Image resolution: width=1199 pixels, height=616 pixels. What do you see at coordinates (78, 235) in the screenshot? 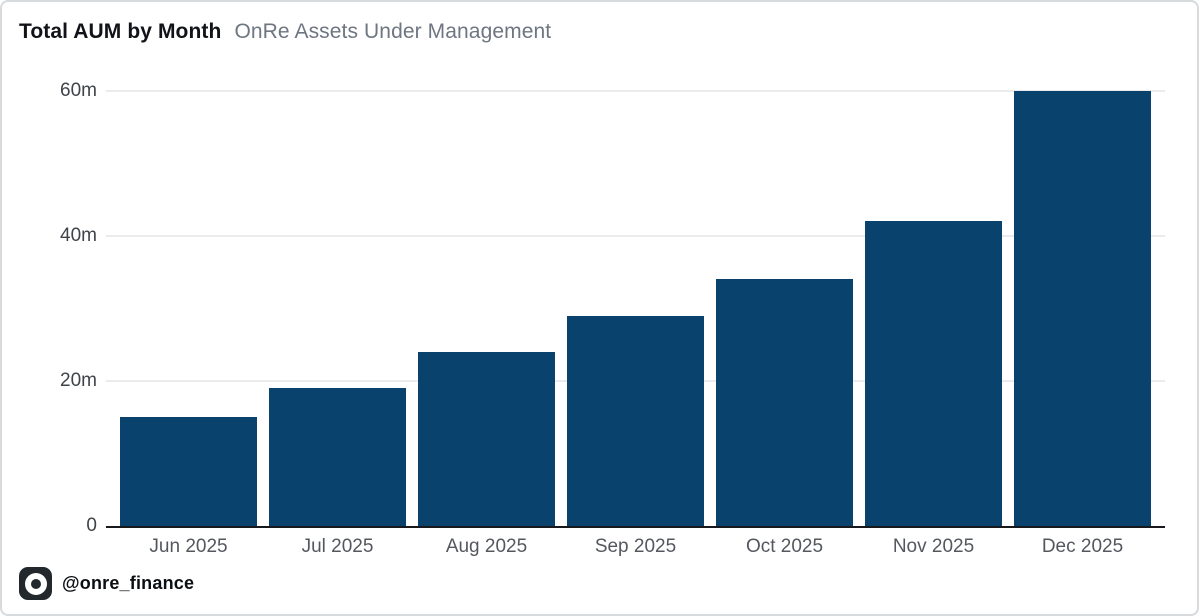
I see `y-tick-label-40m: 40m` at bounding box center [78, 235].